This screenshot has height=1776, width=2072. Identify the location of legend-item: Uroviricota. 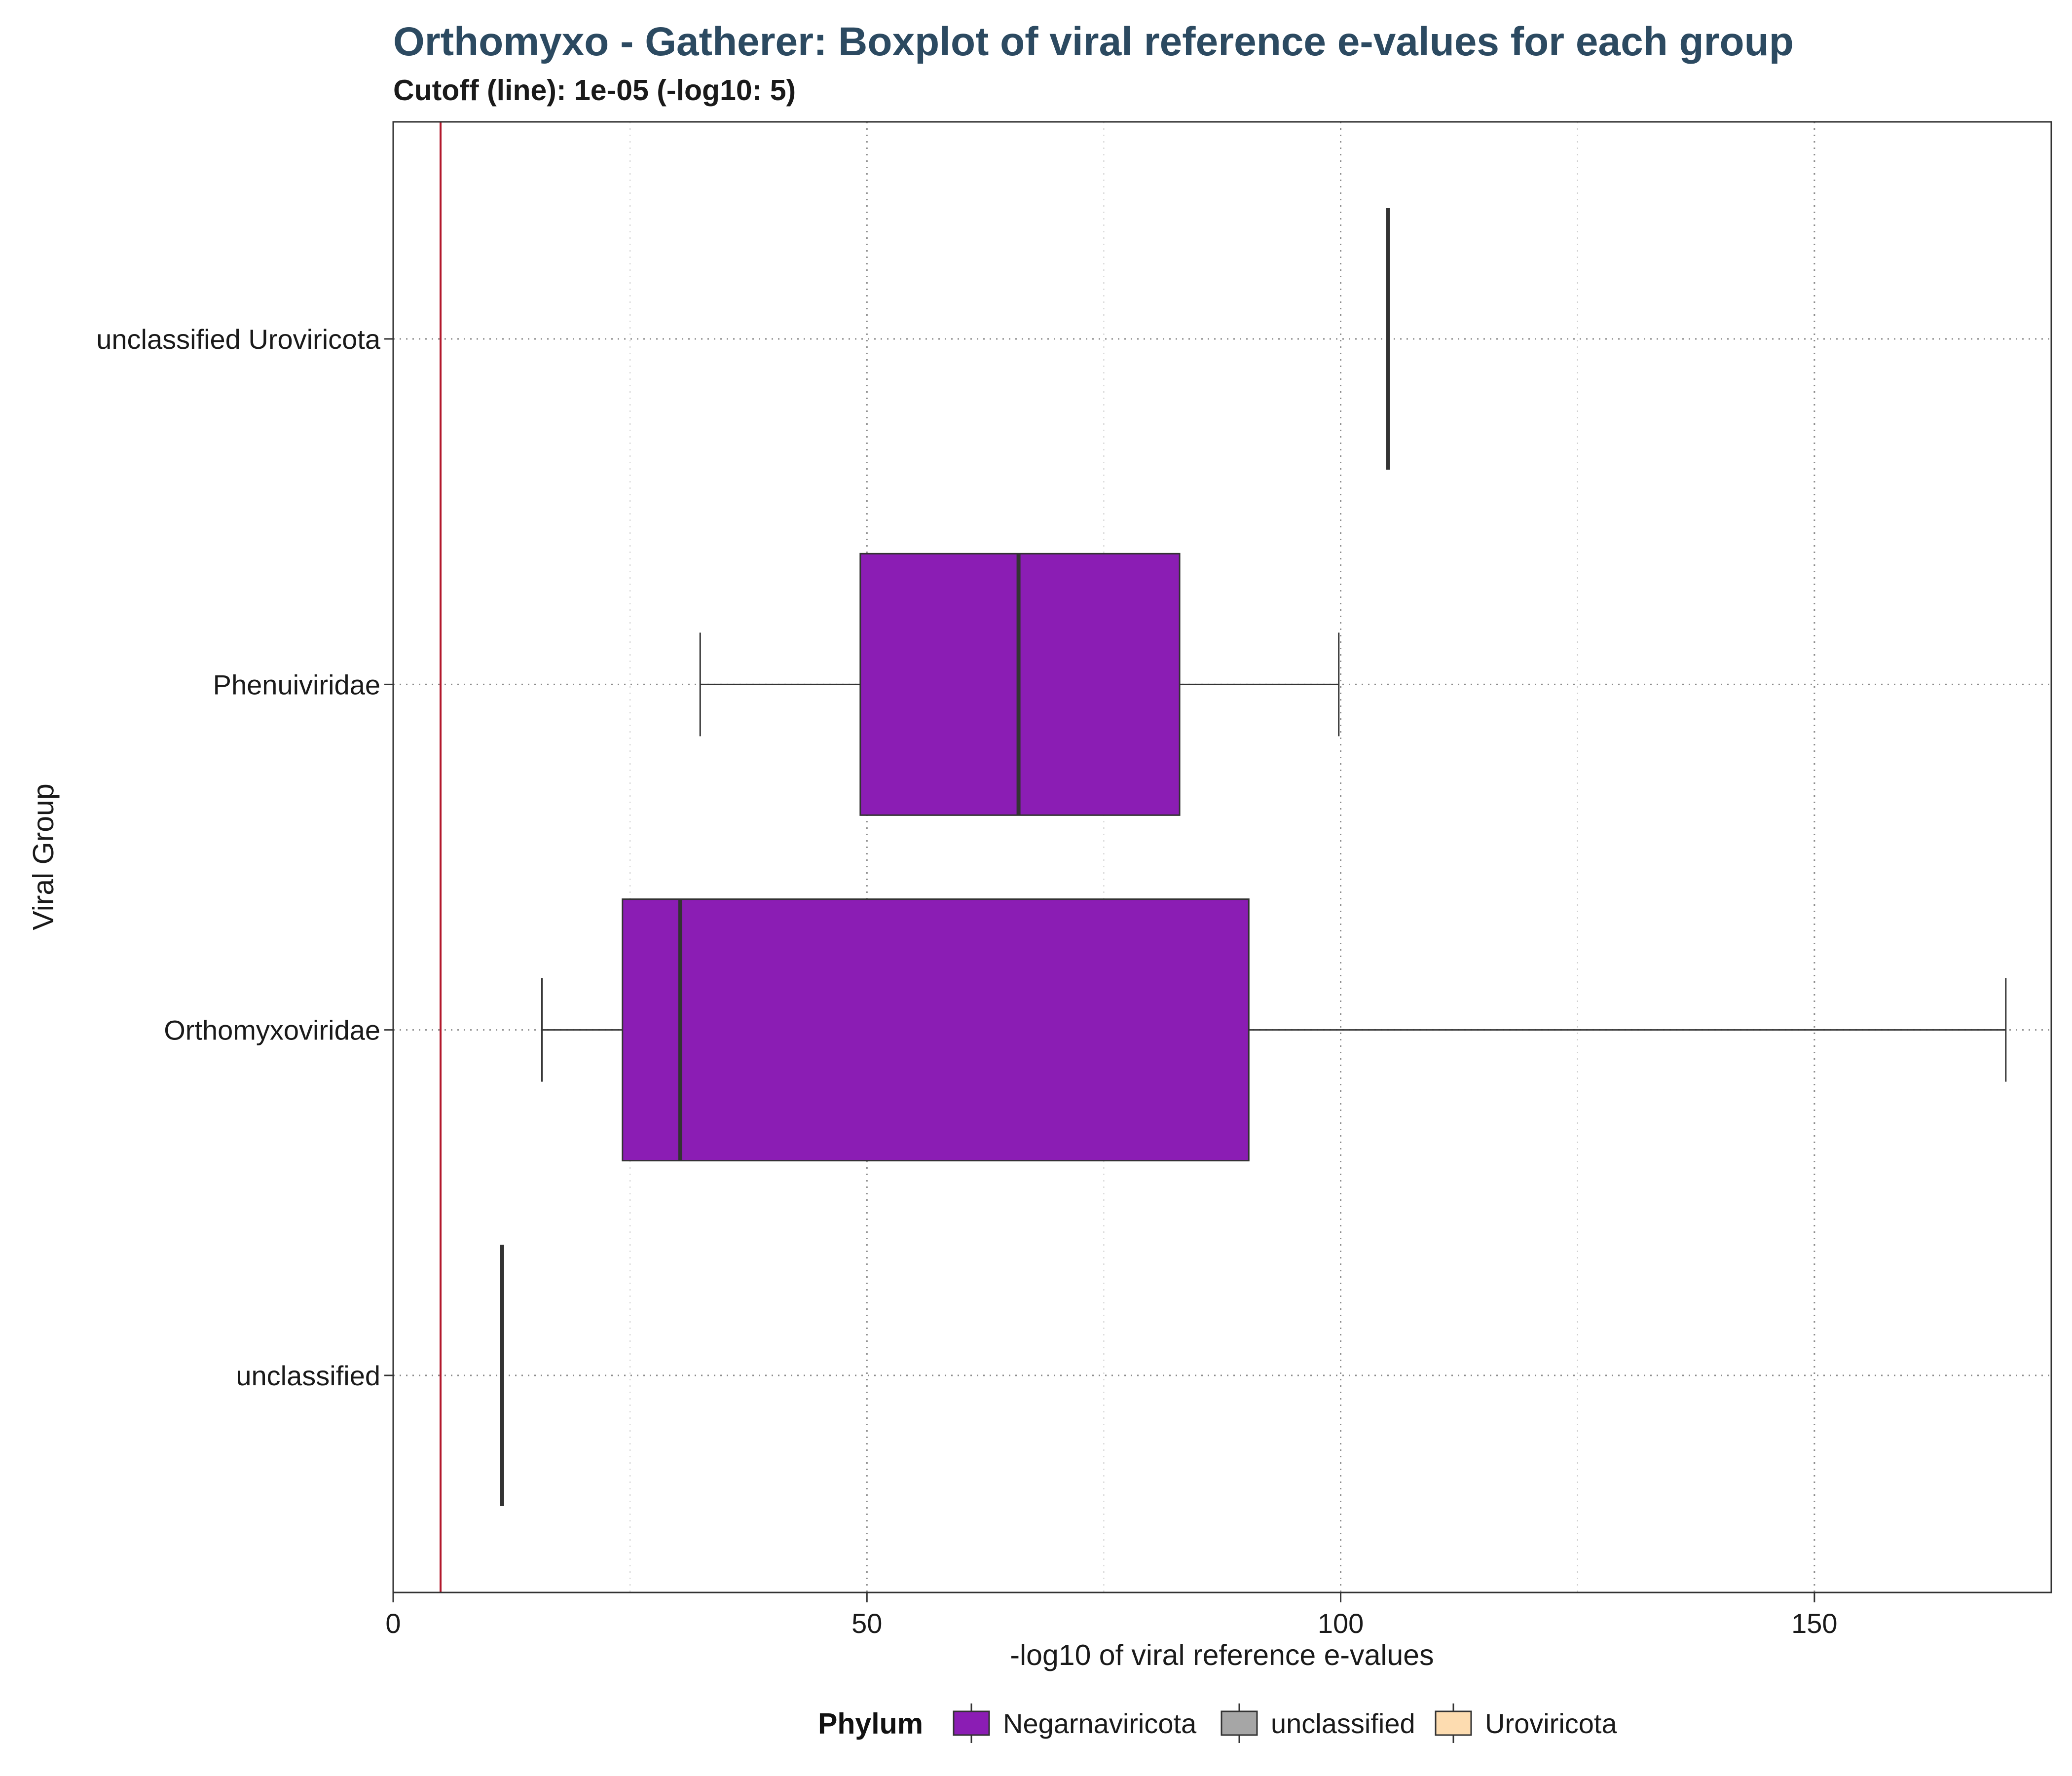
(1526, 1723).